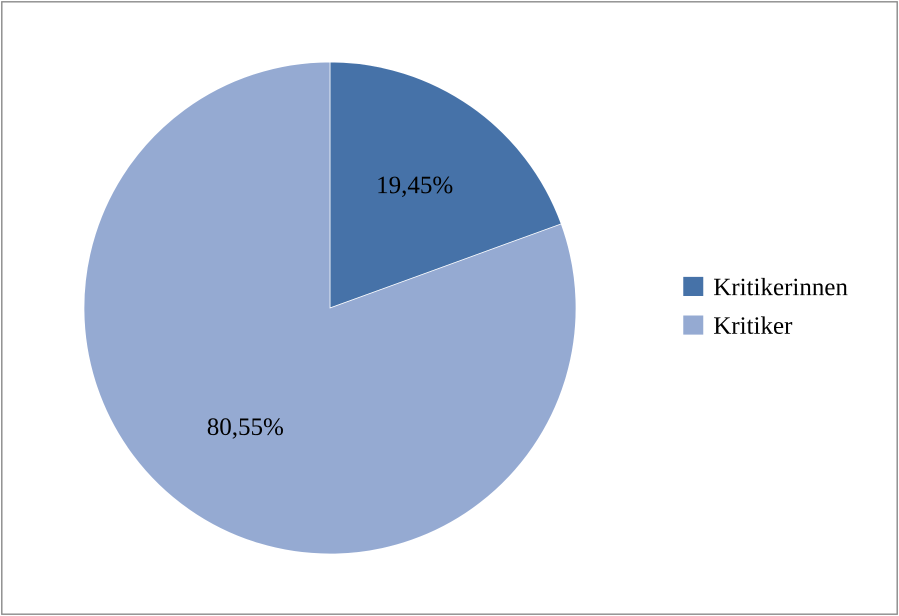 Image resolution: width=899 pixels, height=616 pixels. What do you see at coordinates (246, 428) in the screenshot?
I see `data-label: 80,55%` at bounding box center [246, 428].